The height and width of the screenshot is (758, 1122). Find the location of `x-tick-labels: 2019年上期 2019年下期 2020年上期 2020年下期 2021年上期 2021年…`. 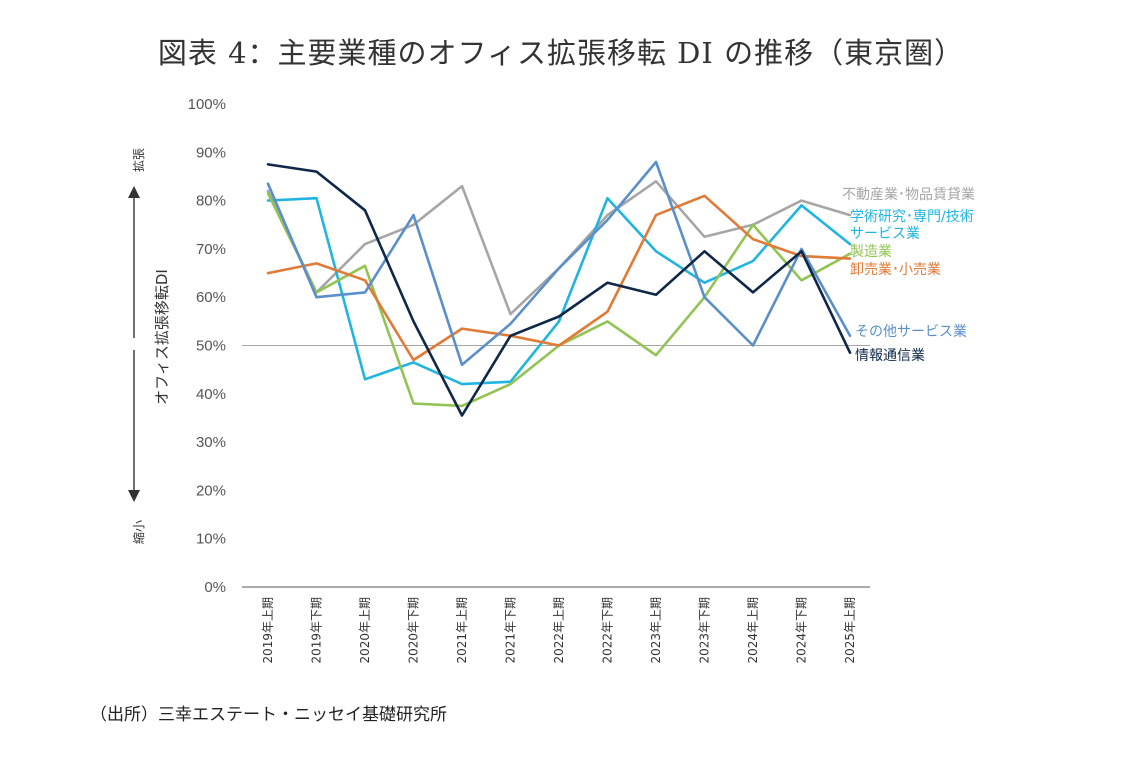

x-tick-labels: 2019年上期 2019年下期 2020年上期 2020年下期 2021年上期 2021年… is located at coordinates (559, 630).